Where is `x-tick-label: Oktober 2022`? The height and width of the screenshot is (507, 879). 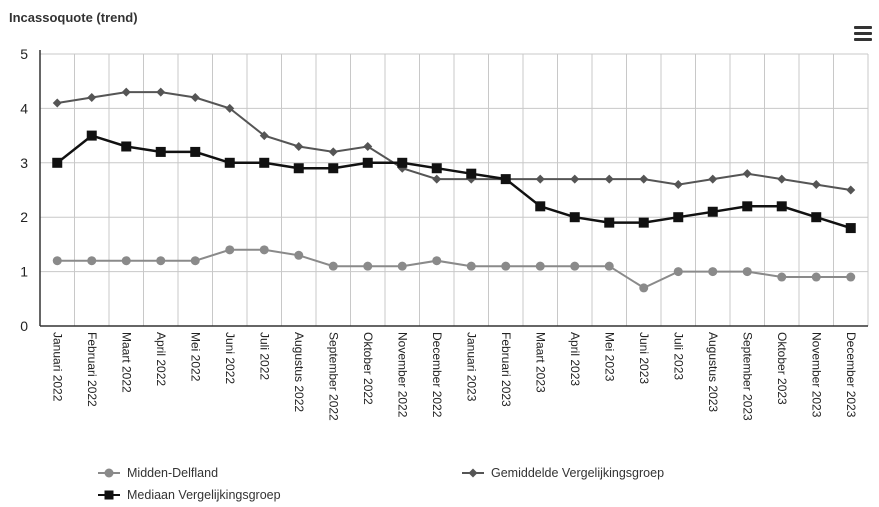 x-tick-label: Oktober 2022 is located at coordinates (368, 368).